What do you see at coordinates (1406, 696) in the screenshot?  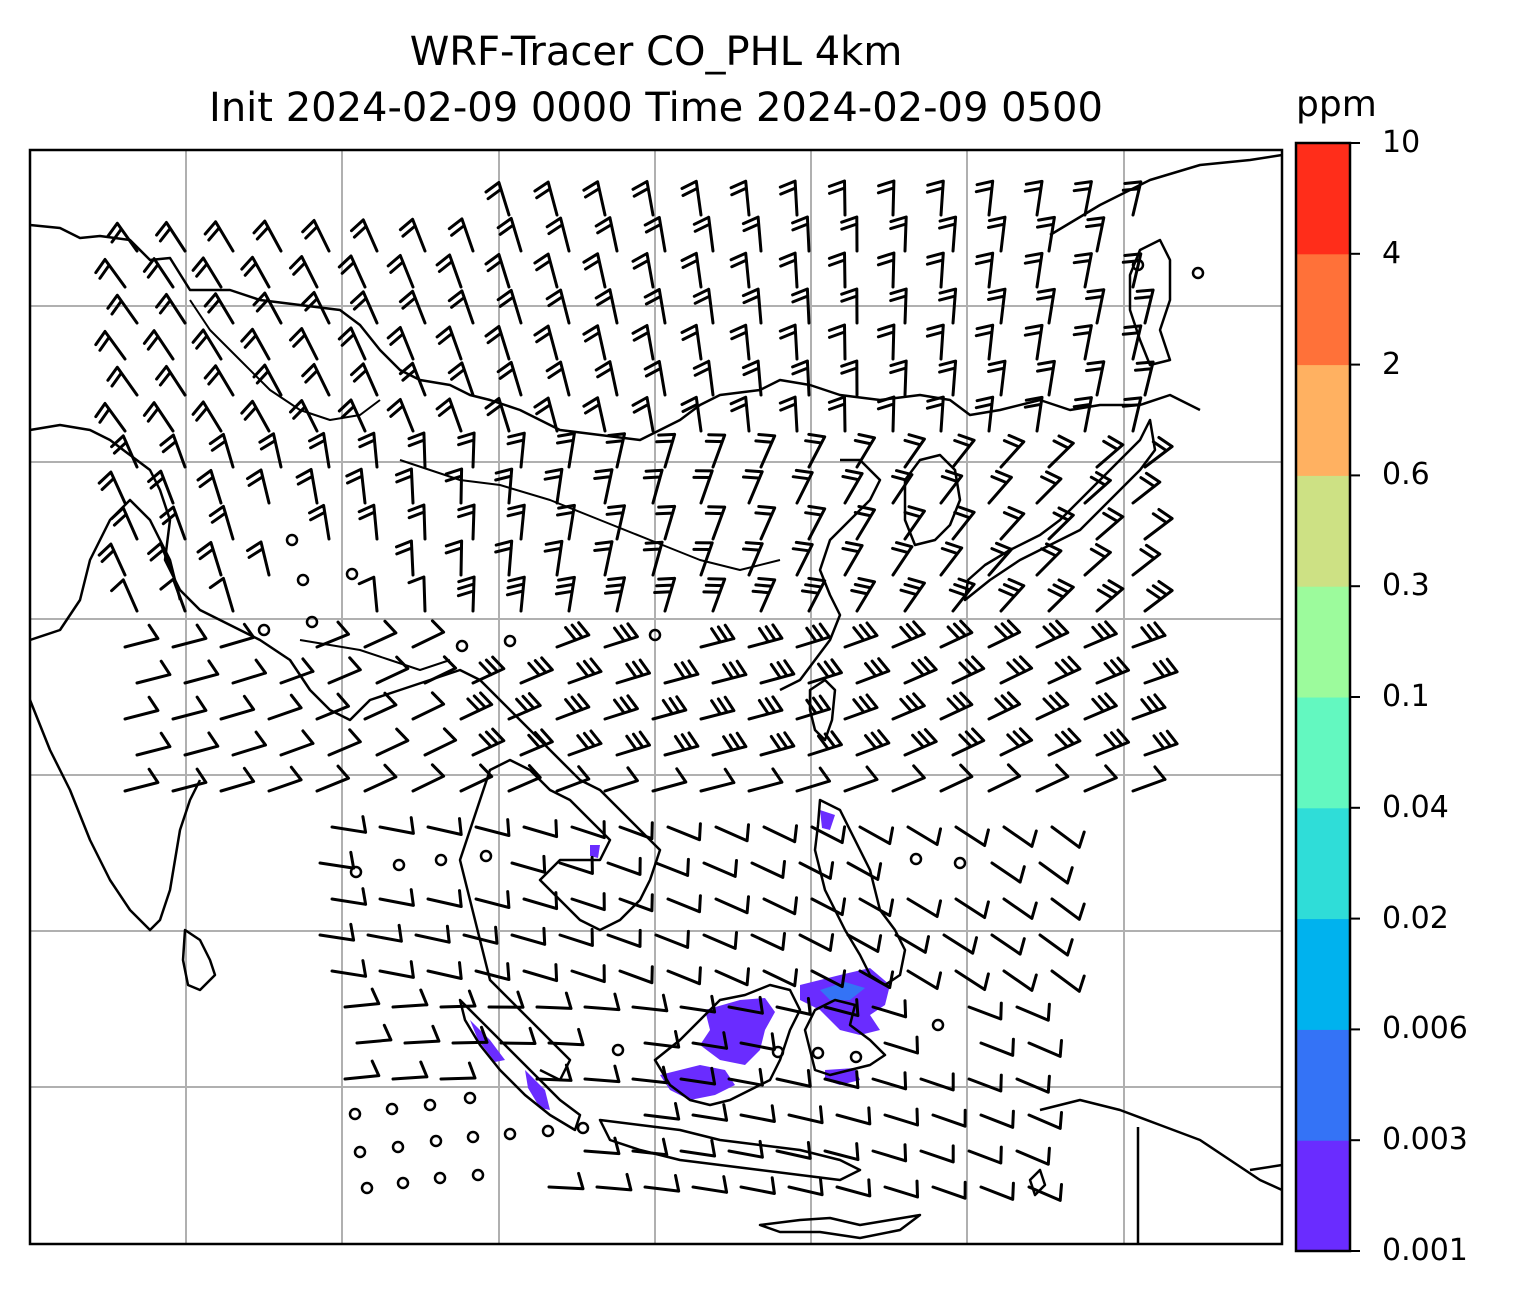 I see `colorbar-tick-label: 0.1` at bounding box center [1406, 696].